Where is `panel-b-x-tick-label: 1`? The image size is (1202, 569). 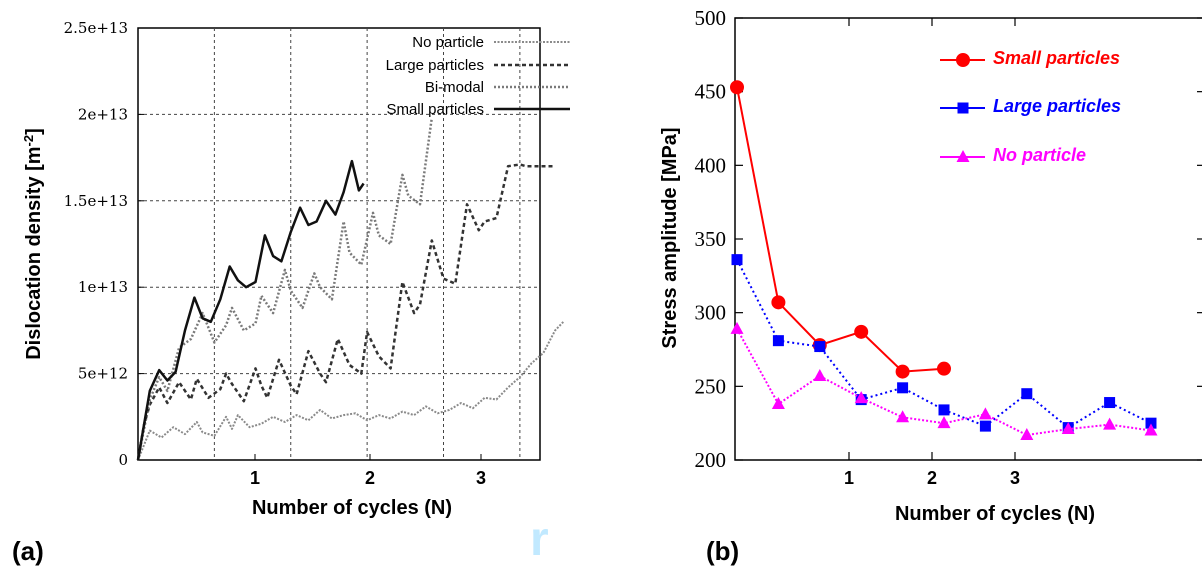
panel-b-x-tick-label: 1 is located at coordinates (849, 478).